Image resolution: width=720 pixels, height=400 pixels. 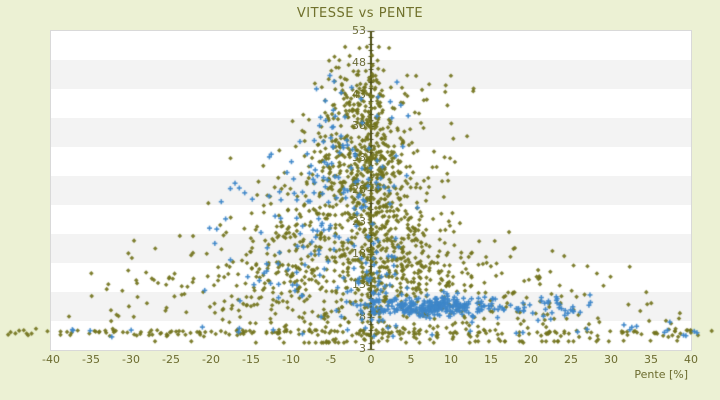 What do you see at coordinates (531, 359) in the screenshot?
I see `x-tick-label: 20` at bounding box center [531, 359].